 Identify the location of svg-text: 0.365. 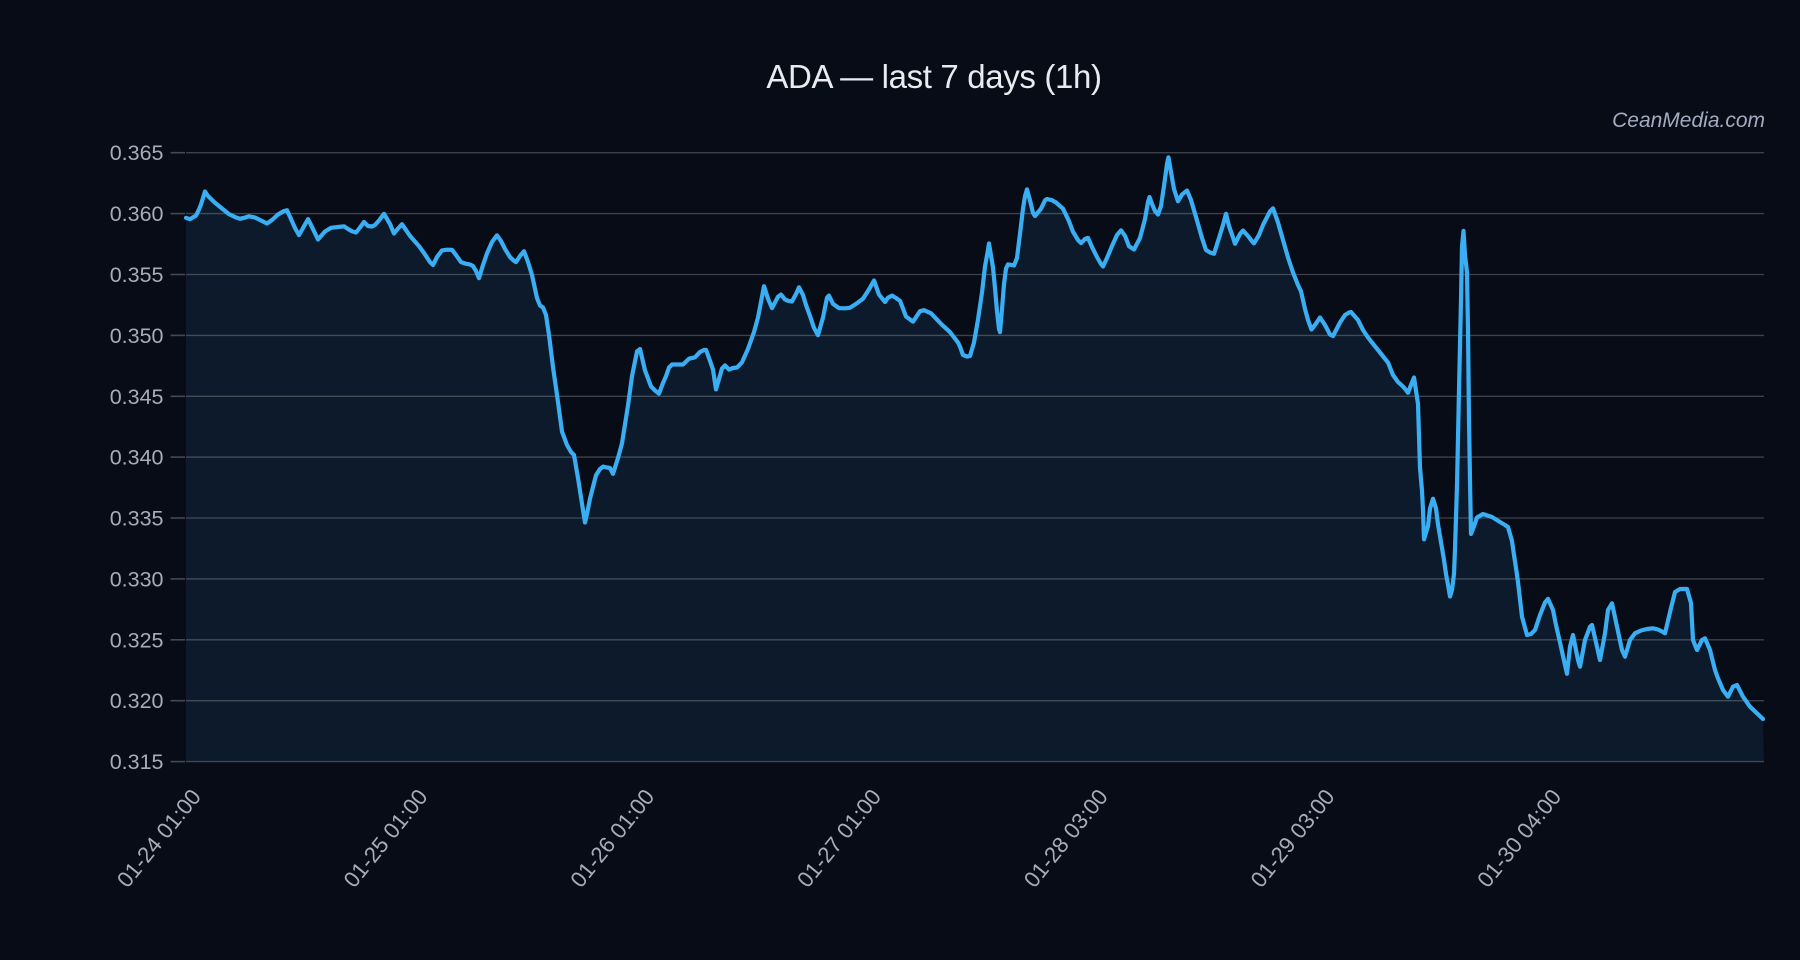
(137, 153).